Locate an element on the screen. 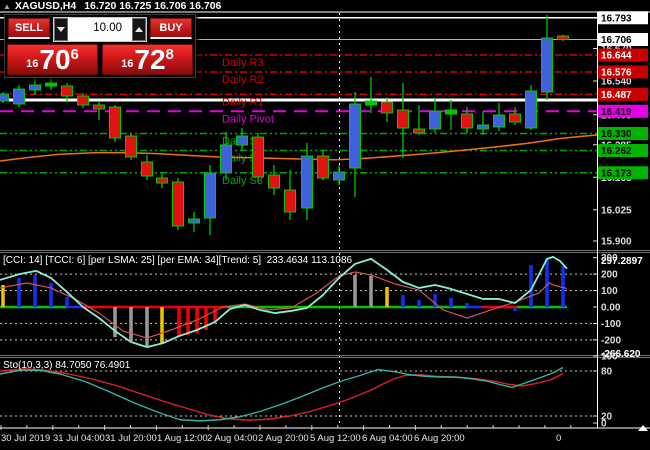 The height and width of the screenshot is (450, 650). ohlc-quote-text: 16.720 16.725 16.706 16.706 is located at coordinates (153, 6).